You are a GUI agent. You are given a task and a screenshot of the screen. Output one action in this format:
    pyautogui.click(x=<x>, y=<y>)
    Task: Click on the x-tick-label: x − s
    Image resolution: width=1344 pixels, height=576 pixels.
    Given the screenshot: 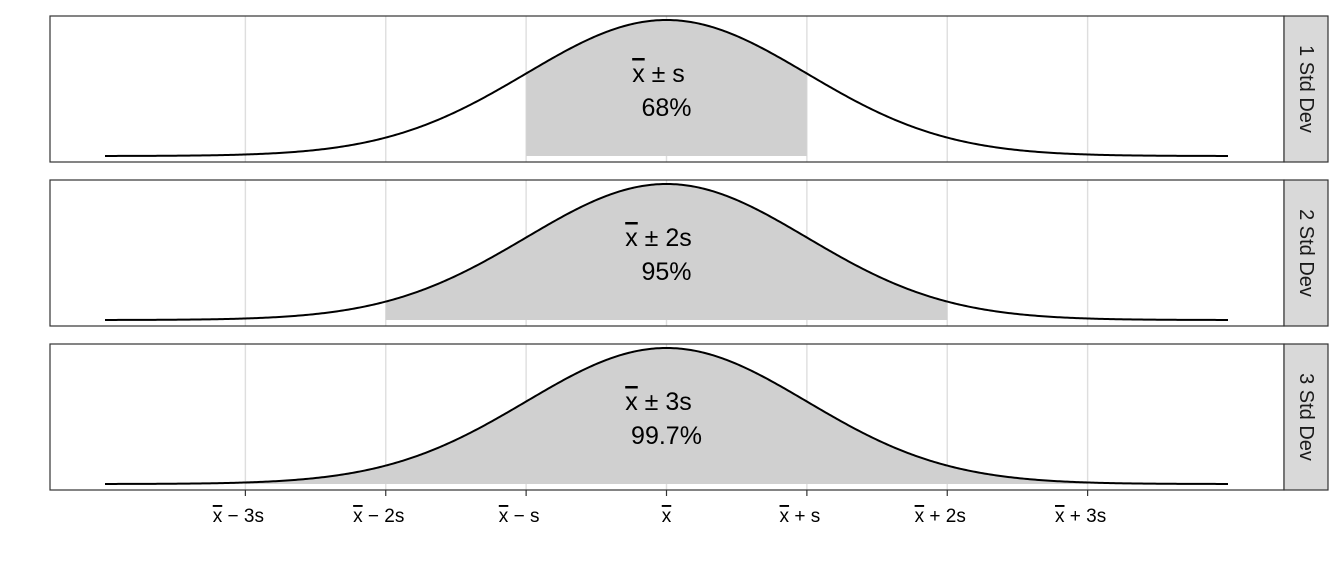 What is the action you would take?
    pyautogui.click(x=519, y=516)
    